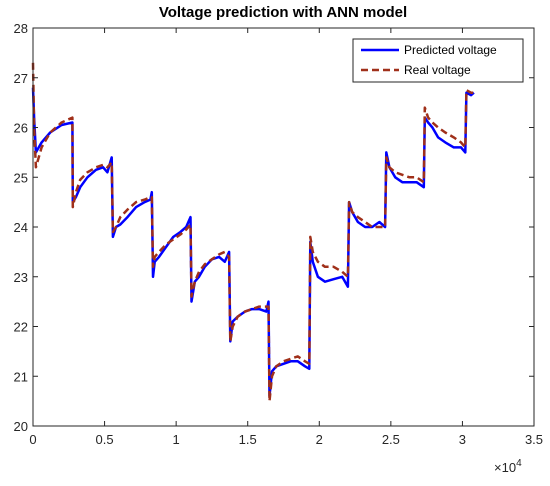 This screenshot has width=550, height=486. Describe the element at coordinates (462, 439) in the screenshot. I see `x-tick-label: 3` at that location.